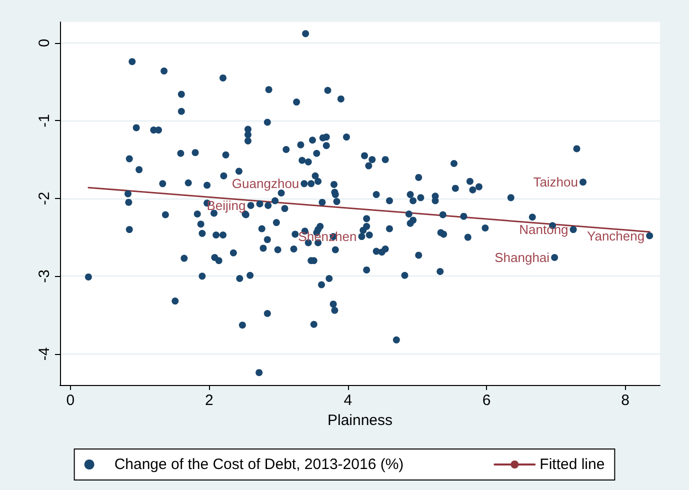 Image resolution: width=689 pixels, height=490 pixels. What do you see at coordinates (360, 420) in the screenshot?
I see `x-axis-title: Plainness` at bounding box center [360, 420].